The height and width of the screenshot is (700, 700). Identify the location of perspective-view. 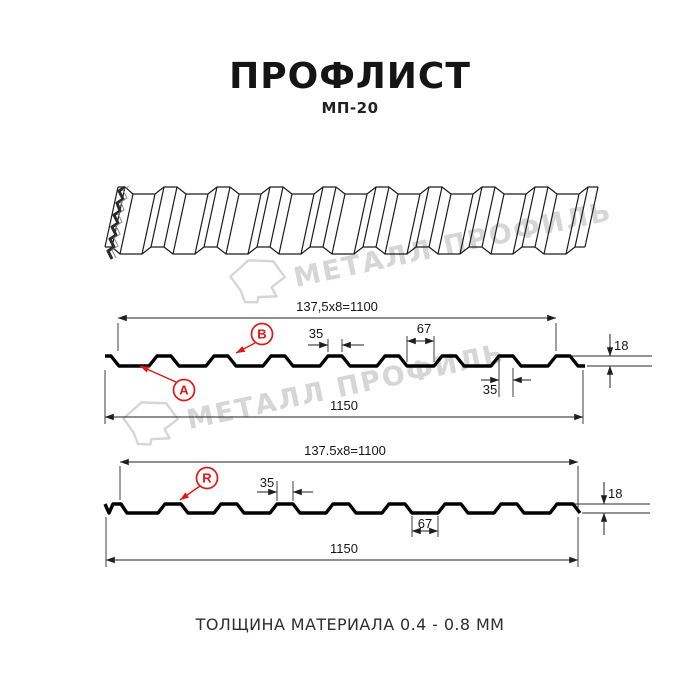
(351, 222).